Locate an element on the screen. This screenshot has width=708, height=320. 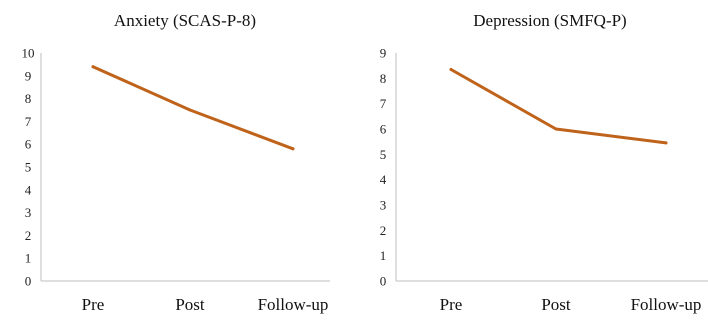
chart2-y-tick-label: 8 is located at coordinates (383, 78).